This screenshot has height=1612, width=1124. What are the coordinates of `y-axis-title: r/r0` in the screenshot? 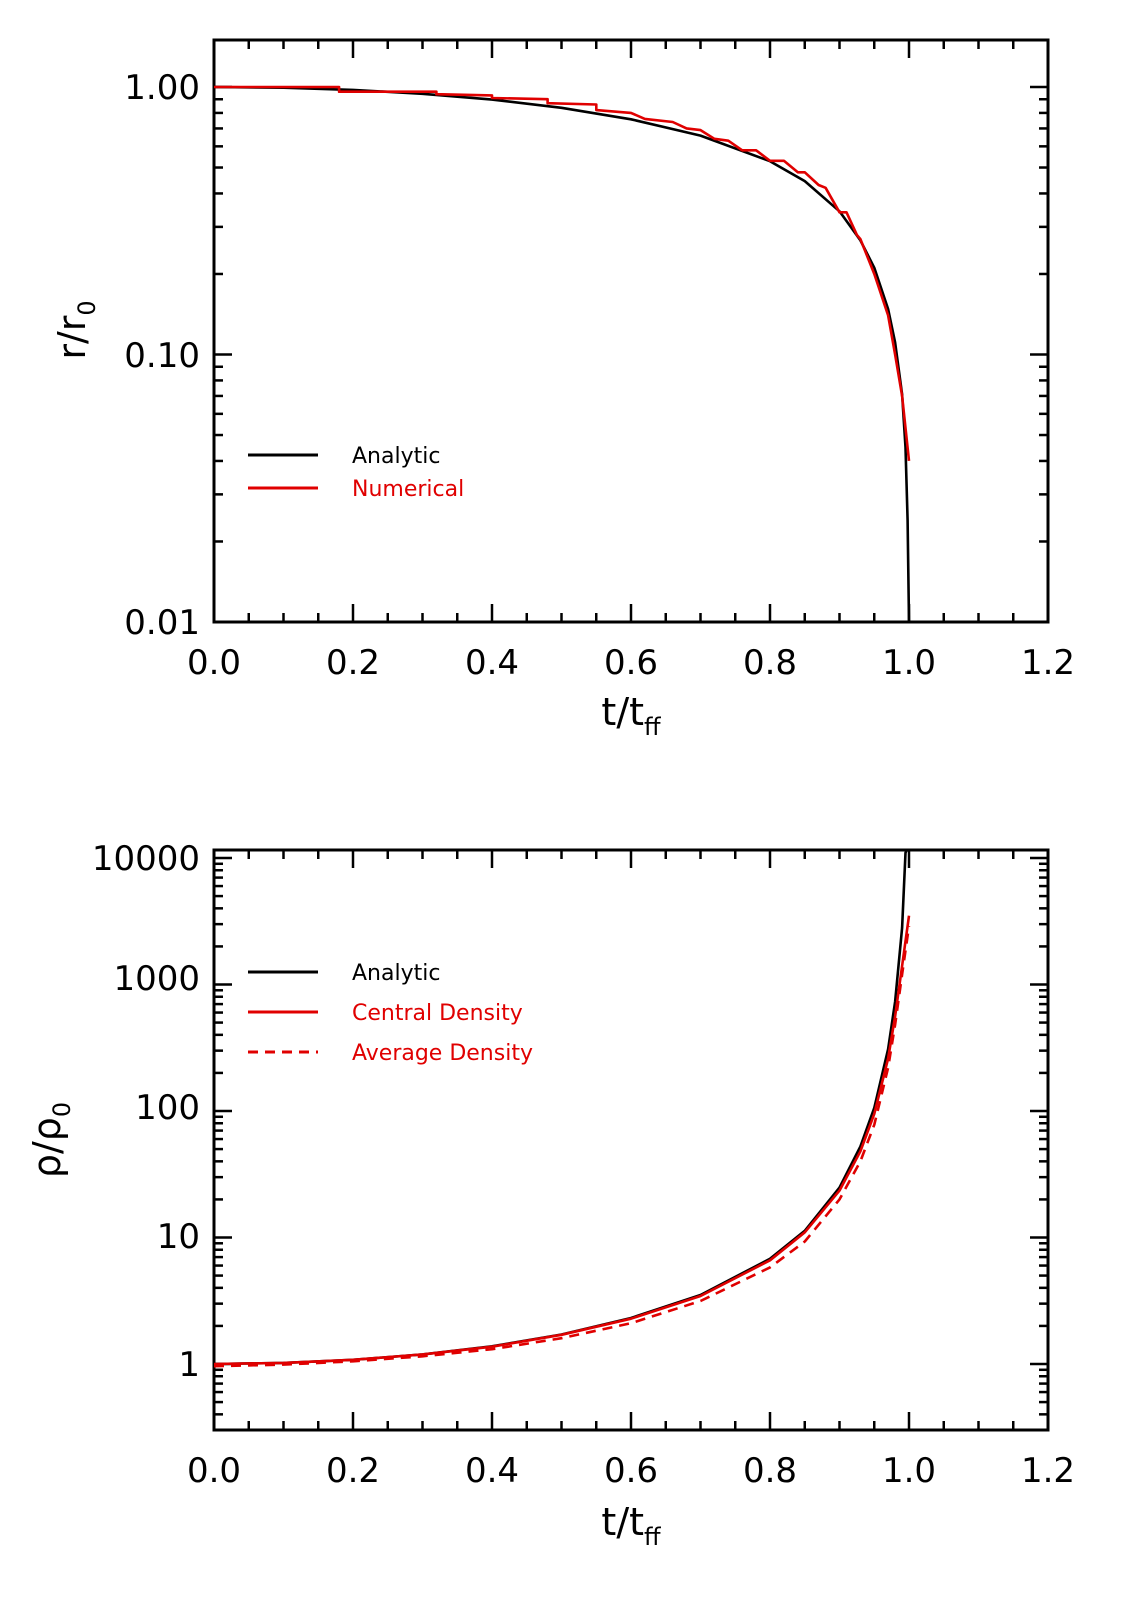 It's located at (75, 329).